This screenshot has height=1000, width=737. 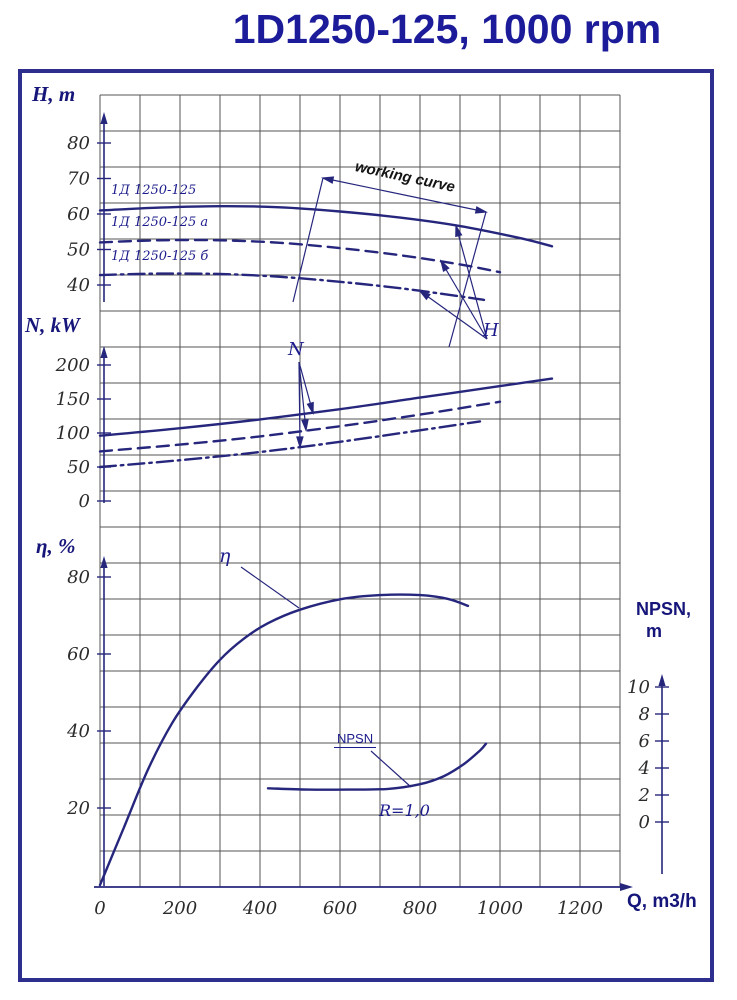 What do you see at coordinates (662, 901) in the screenshot?
I see `q-axis-label: Q, m3/h` at bounding box center [662, 901].